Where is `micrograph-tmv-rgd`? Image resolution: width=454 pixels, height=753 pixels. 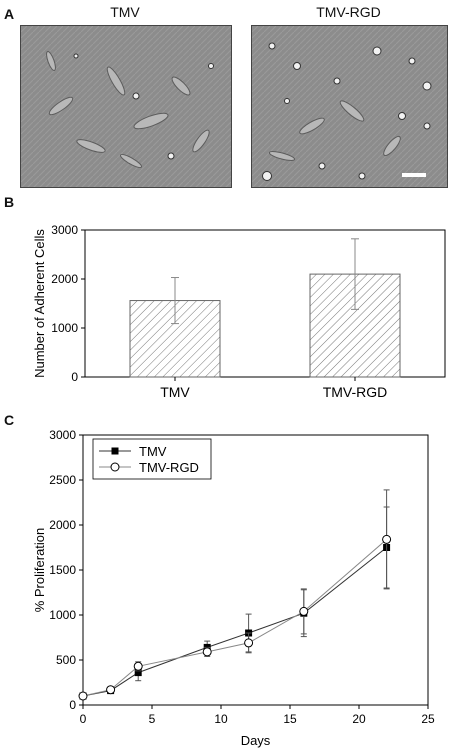 micrograph-tmv-rgd is located at coordinates (349, 106).